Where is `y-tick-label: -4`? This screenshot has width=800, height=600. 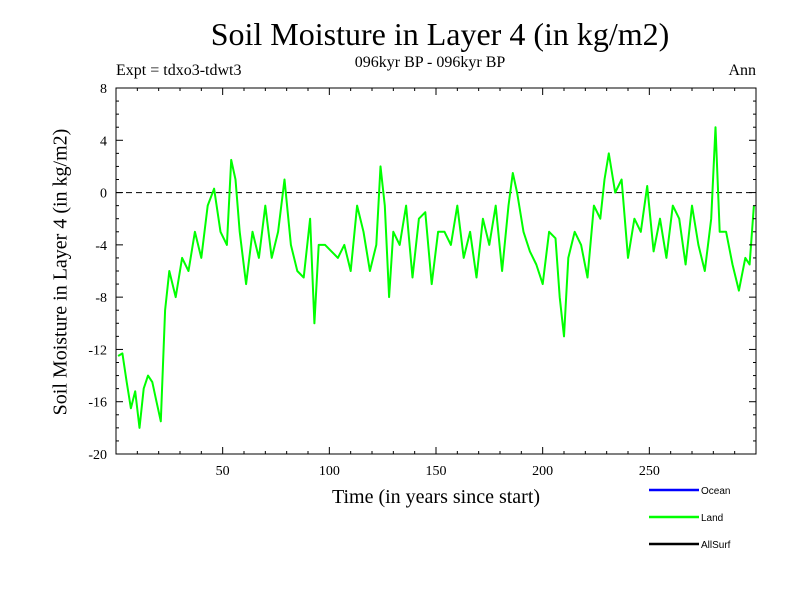 y-tick-label: -4 is located at coordinates (101, 246).